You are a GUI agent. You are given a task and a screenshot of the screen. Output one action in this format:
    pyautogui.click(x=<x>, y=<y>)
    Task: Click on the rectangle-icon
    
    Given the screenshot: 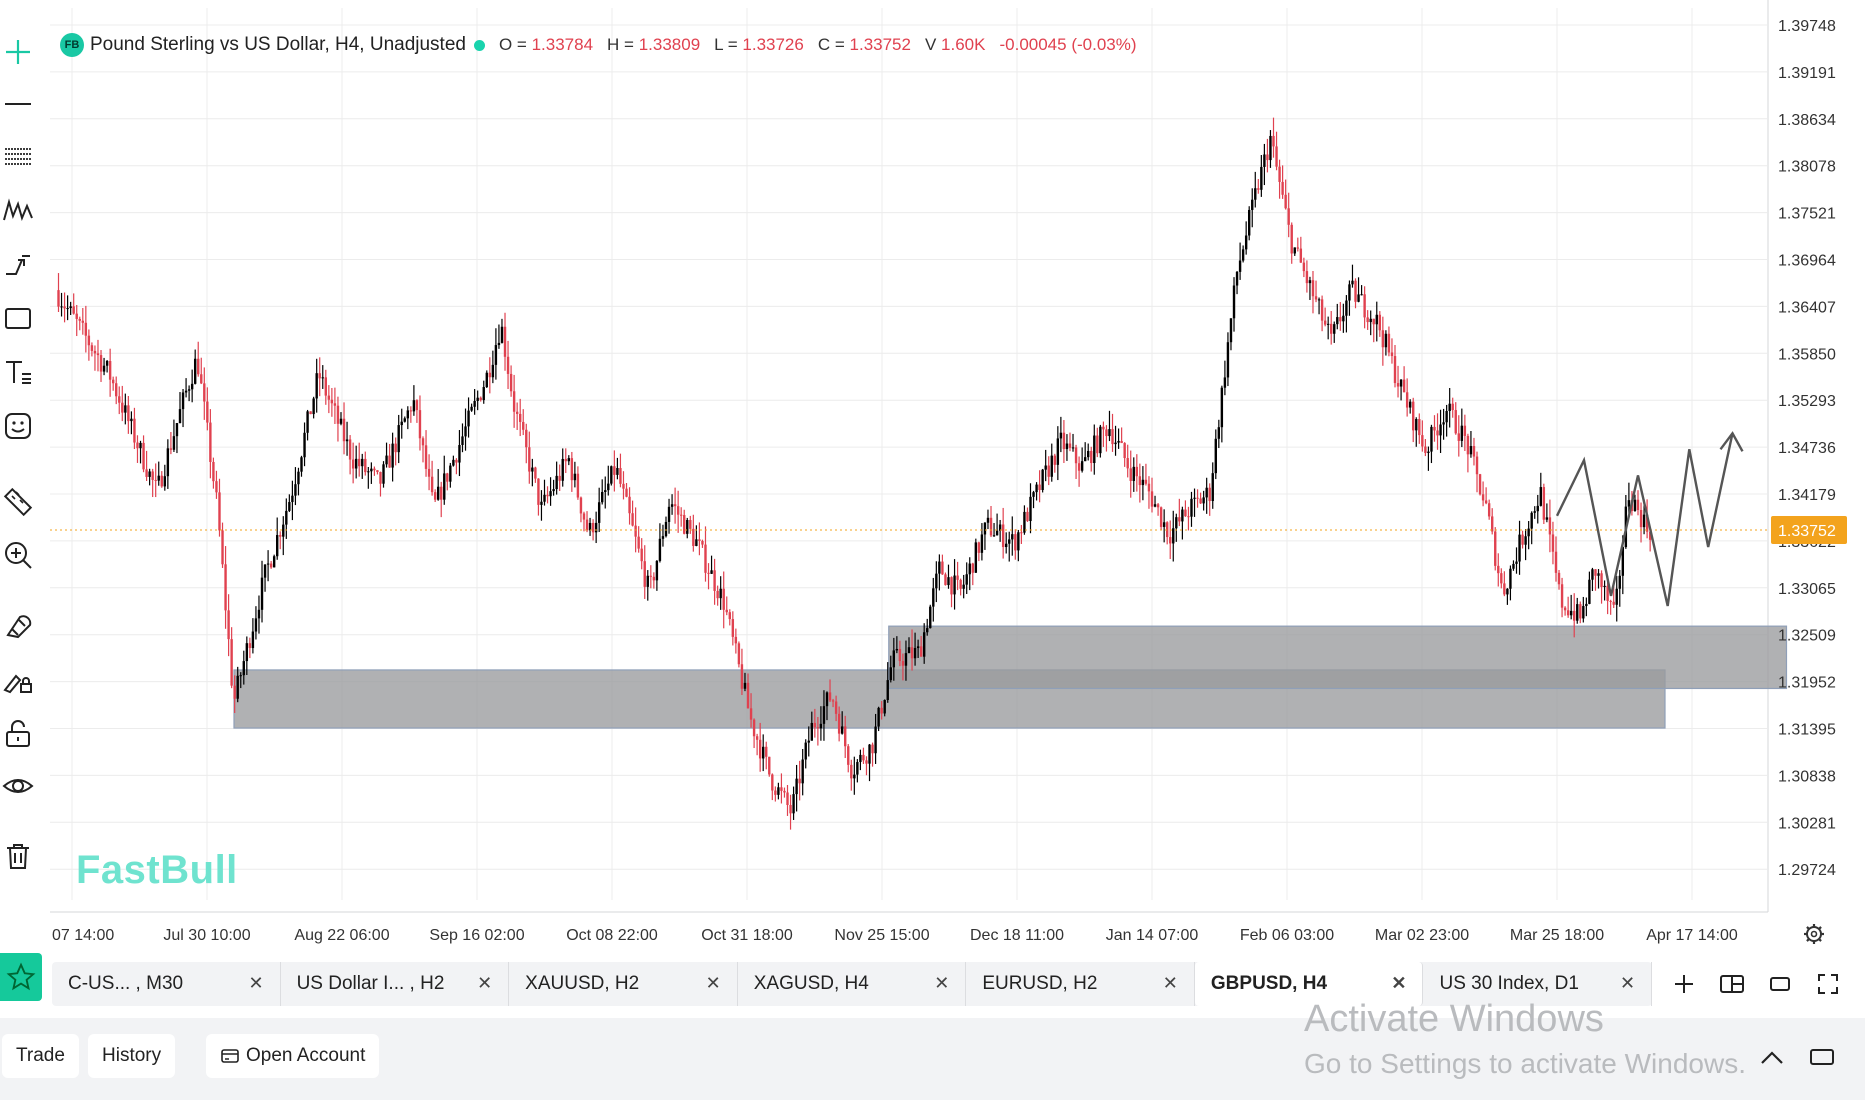 What is the action you would take?
    pyautogui.click(x=18, y=318)
    